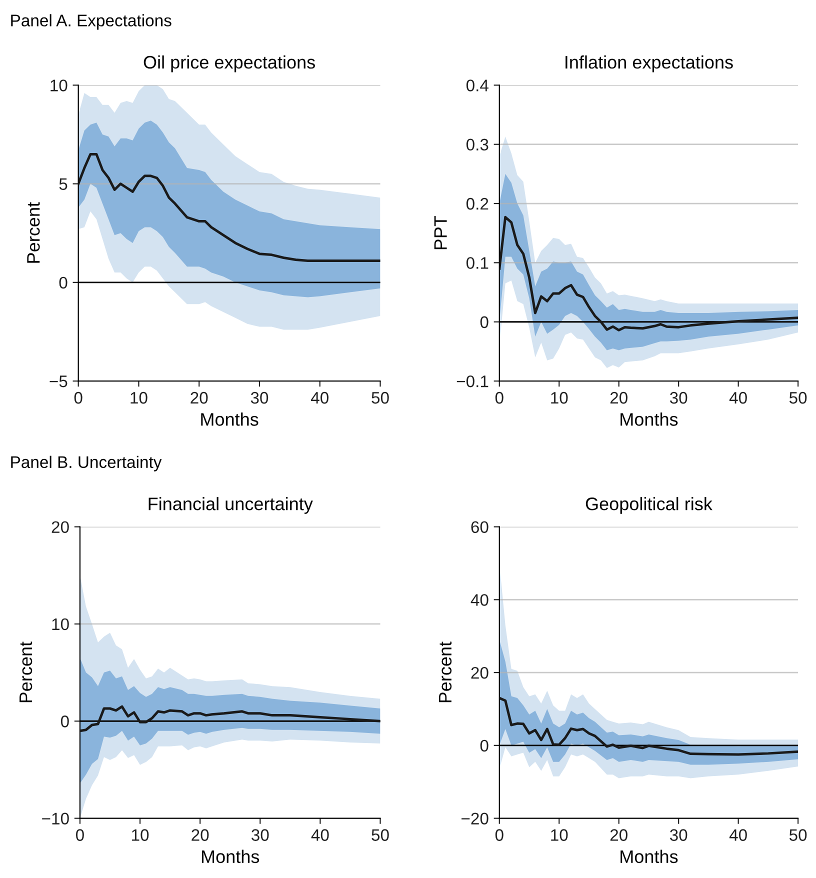 The image size is (816, 878). I want to click on text: Panel B. Uncertainty, so click(86, 464).